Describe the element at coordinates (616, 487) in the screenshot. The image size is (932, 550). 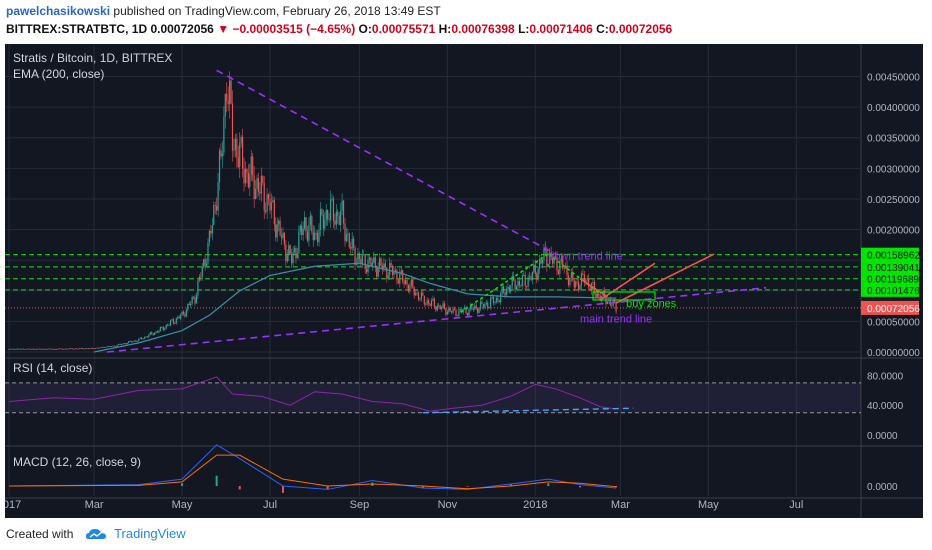
I see `macd-histogram-bar` at that location.